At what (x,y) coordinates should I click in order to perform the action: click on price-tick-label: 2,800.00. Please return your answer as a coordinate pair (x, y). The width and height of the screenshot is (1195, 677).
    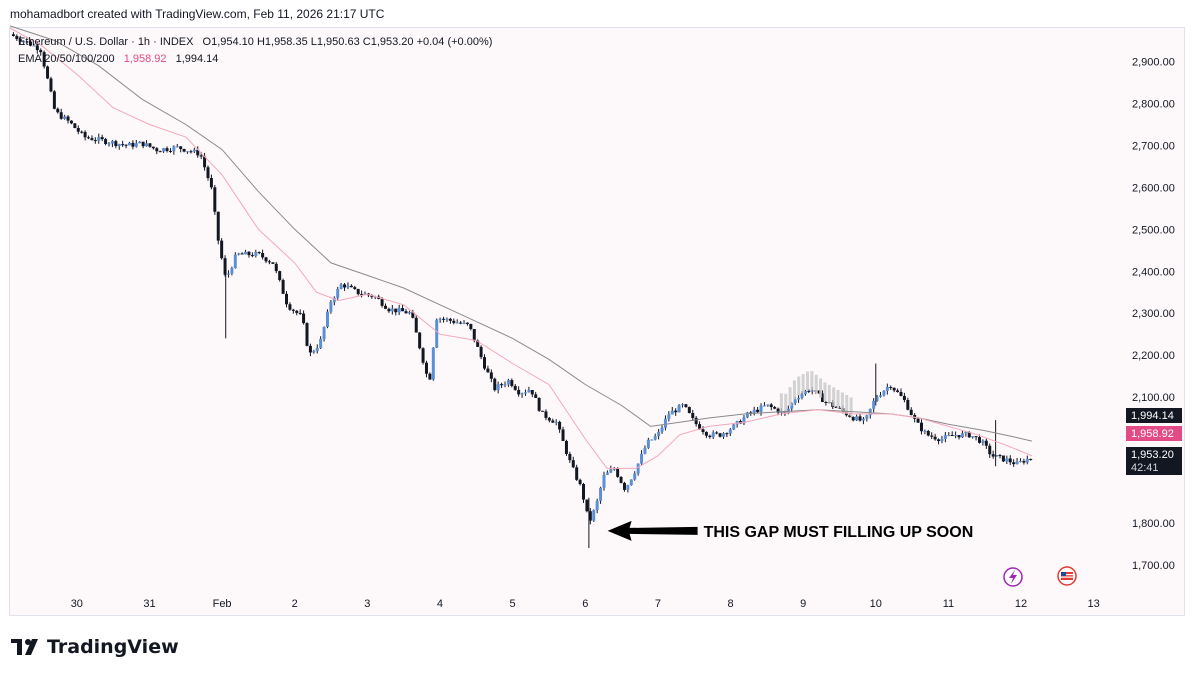
    Looking at the image, I should click on (1153, 104).